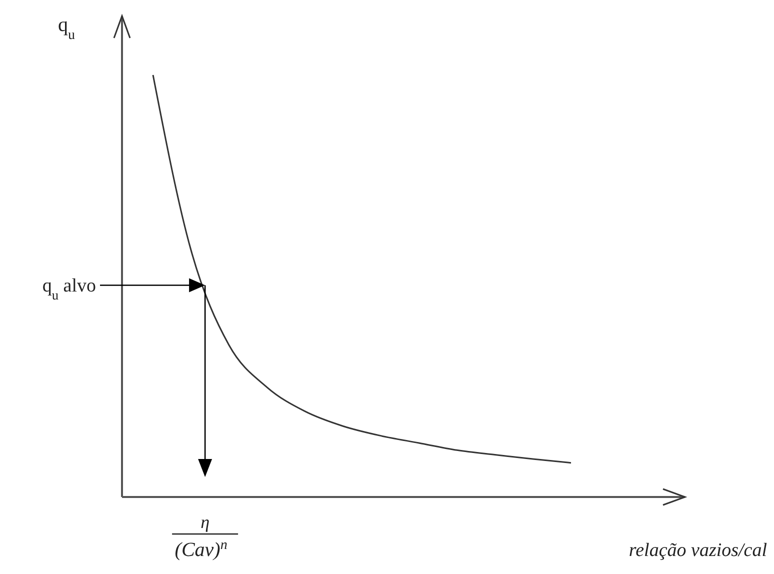 The height and width of the screenshot is (574, 774). I want to click on x-axis-title: relação vazios/cal, so click(697, 550).